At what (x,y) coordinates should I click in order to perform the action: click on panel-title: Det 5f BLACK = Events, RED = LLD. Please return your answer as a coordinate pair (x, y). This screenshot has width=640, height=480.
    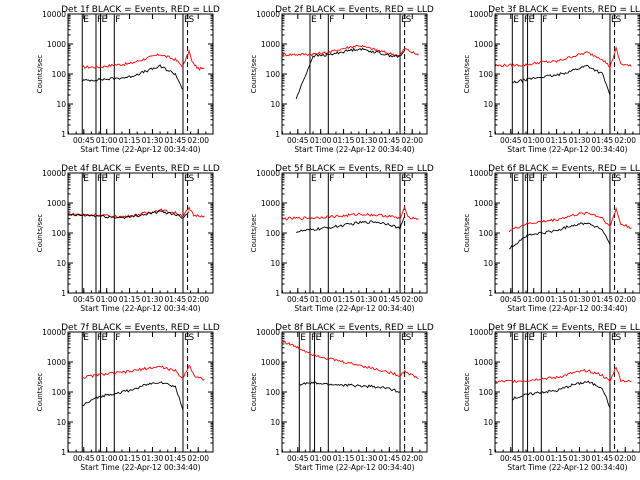
    Looking at the image, I should click on (354, 169).